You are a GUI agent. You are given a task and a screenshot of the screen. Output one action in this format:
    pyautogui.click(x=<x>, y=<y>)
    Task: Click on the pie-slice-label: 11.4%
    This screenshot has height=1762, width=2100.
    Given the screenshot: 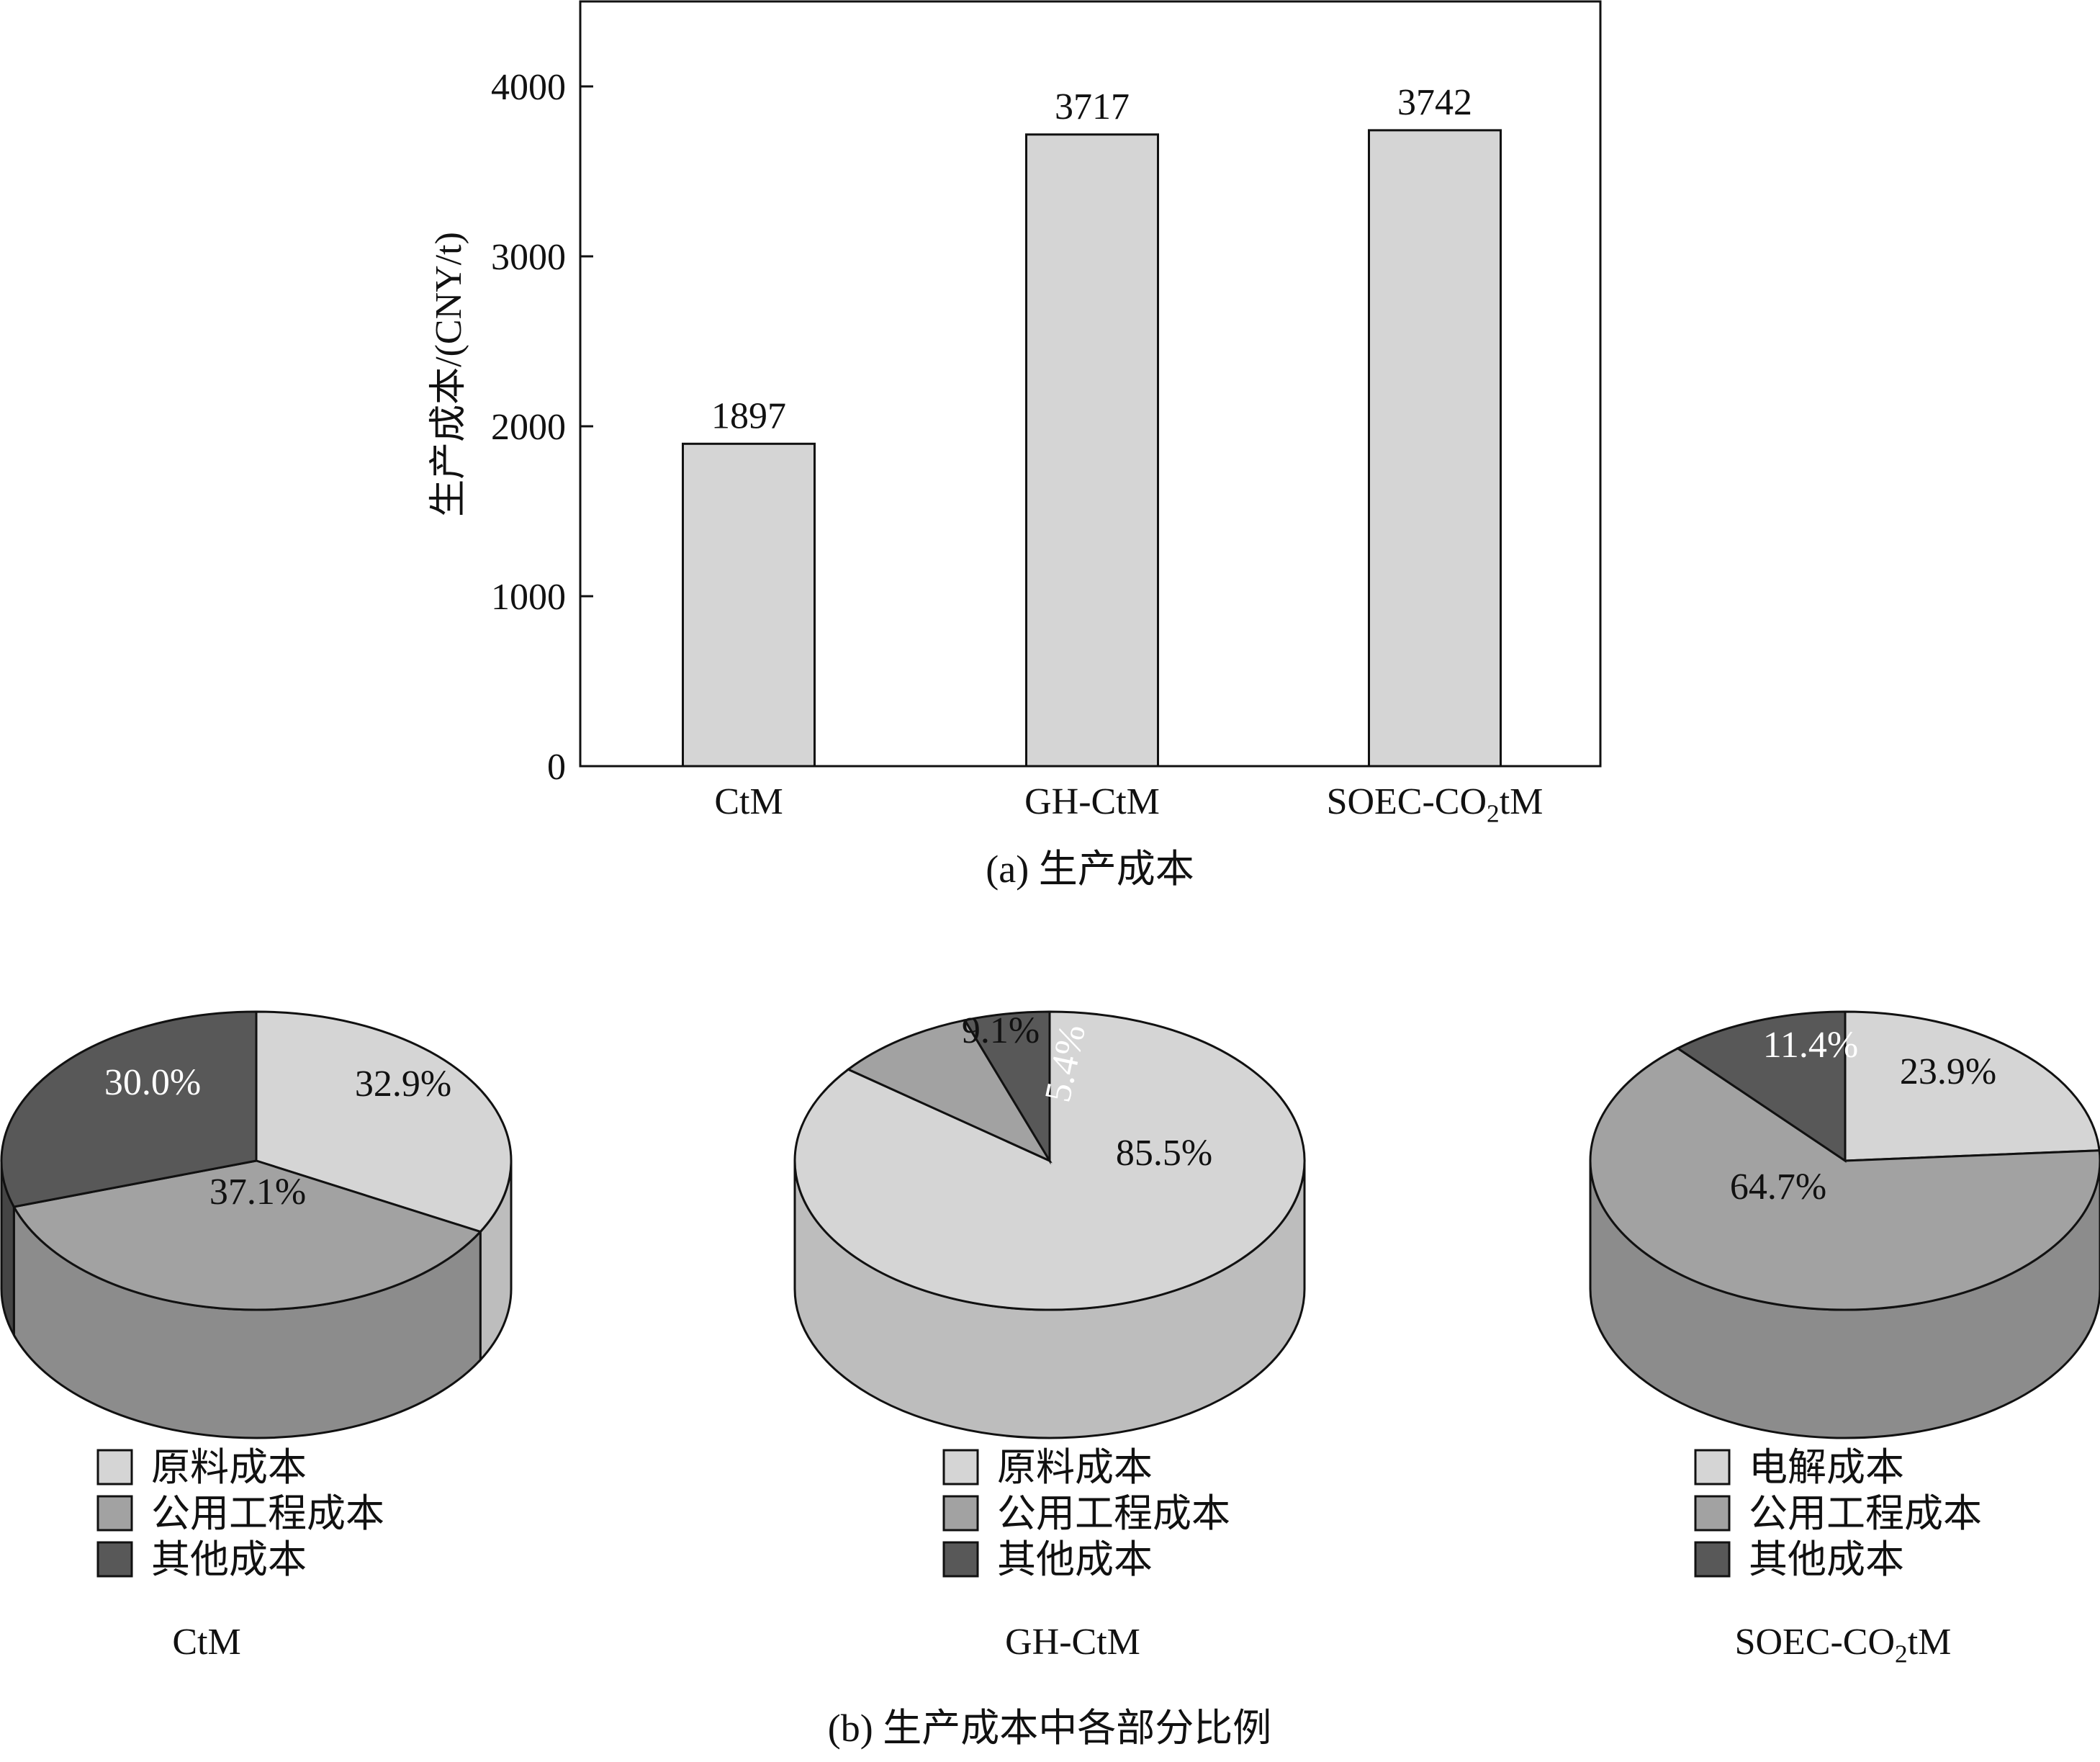 What is the action you would take?
    pyautogui.click(x=1810, y=1045)
    